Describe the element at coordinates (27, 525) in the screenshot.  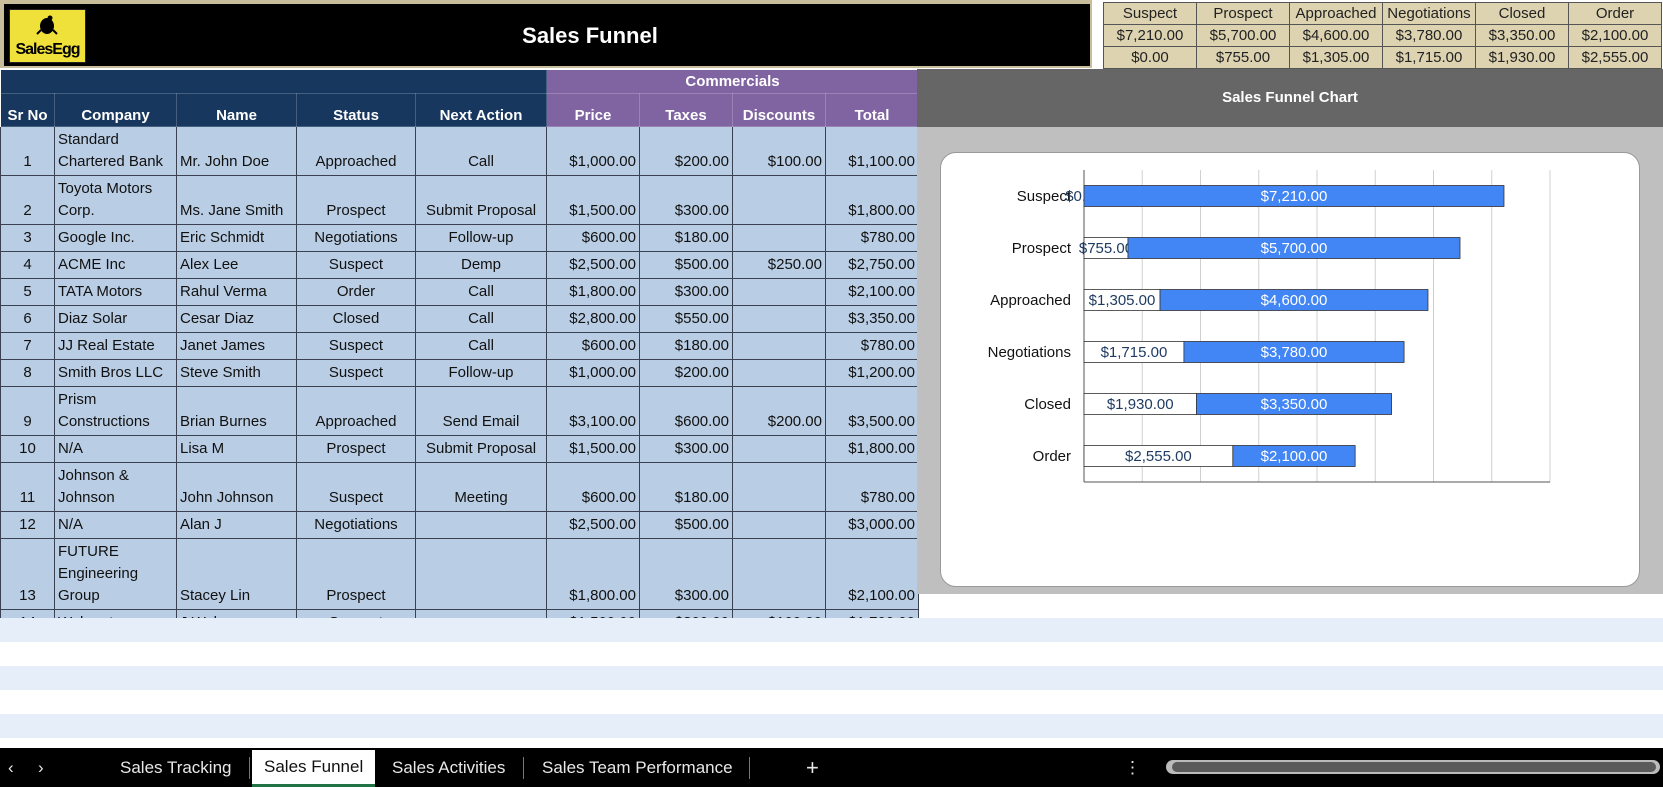
I see `table-cell: 12` at that location.